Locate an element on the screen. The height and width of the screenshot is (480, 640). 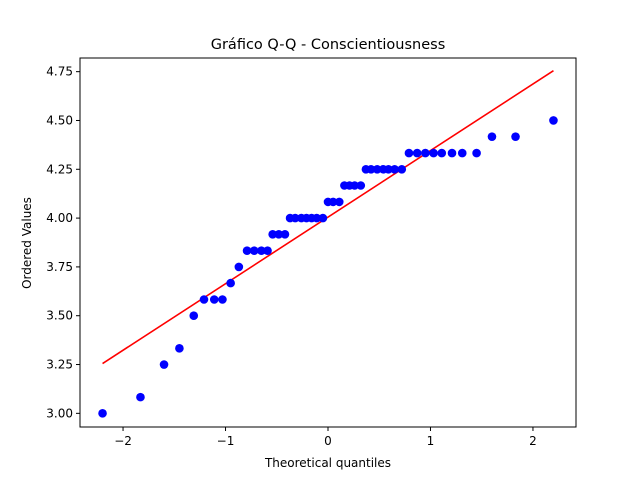
y-tick-label: 4.75 is located at coordinates (59, 72).